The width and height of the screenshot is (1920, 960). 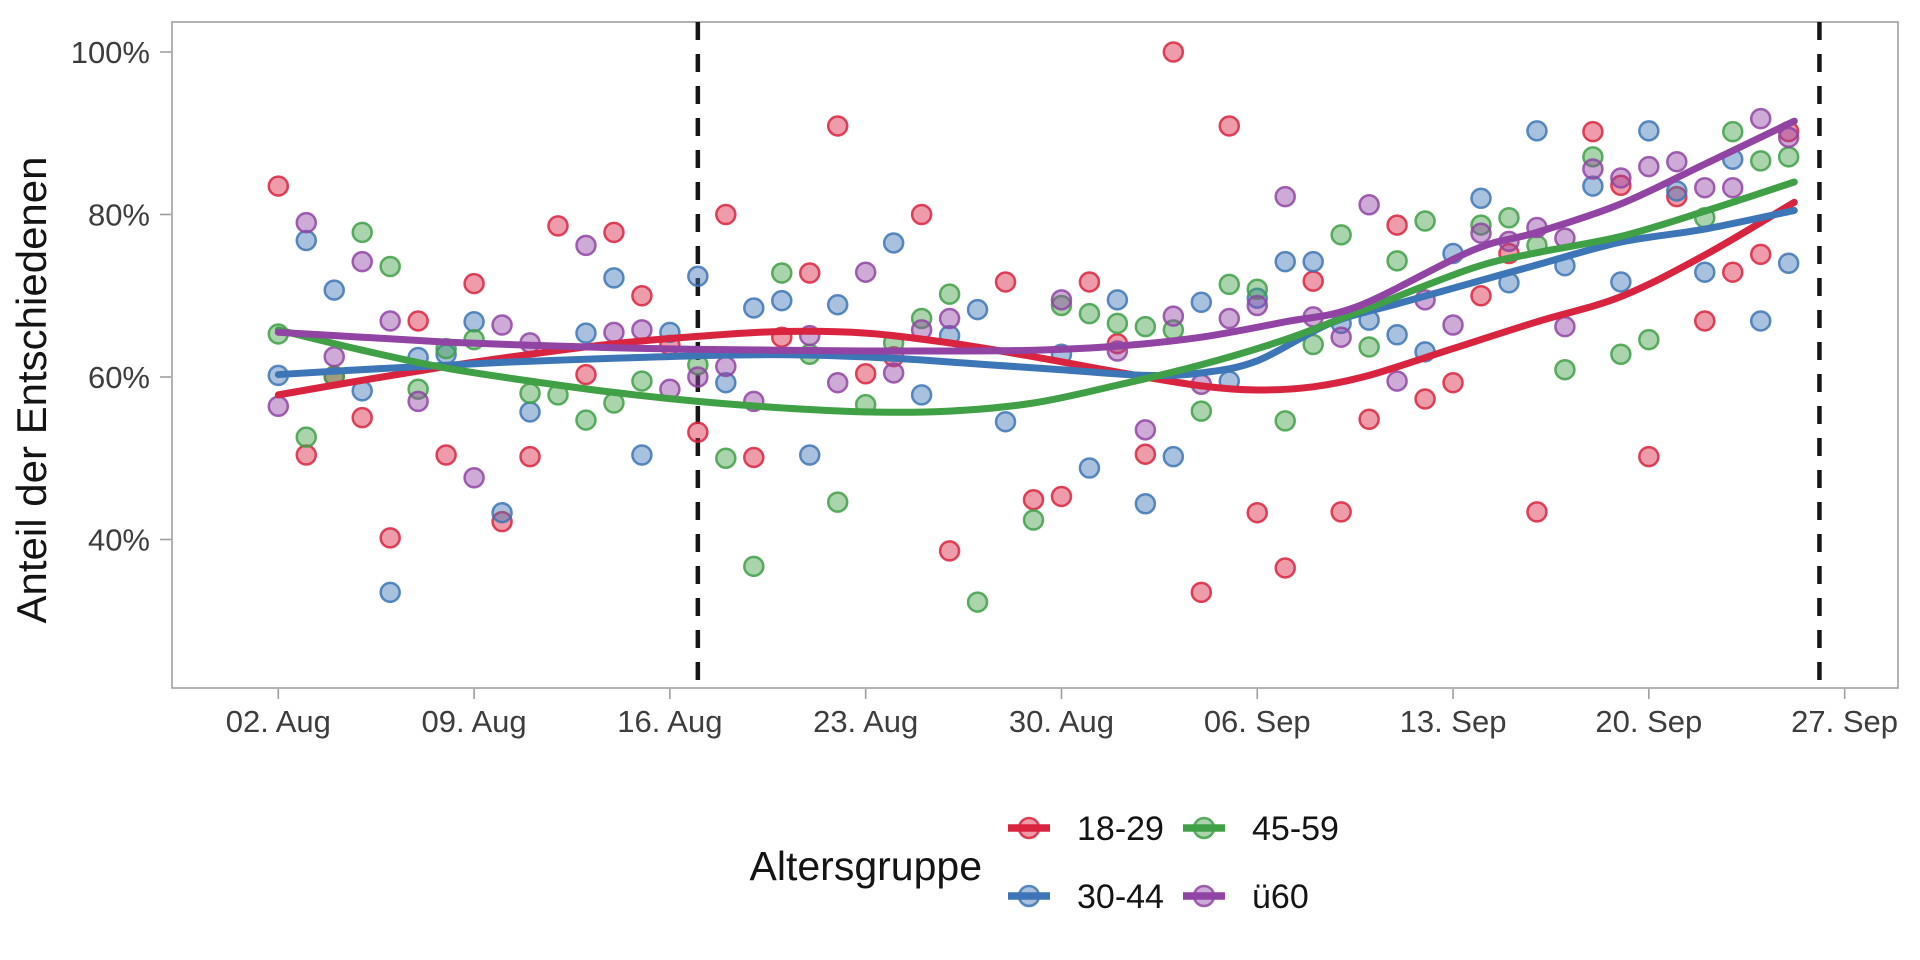 I want to click on legend-entry-ü60: ü60, so click(x=1246, y=897).